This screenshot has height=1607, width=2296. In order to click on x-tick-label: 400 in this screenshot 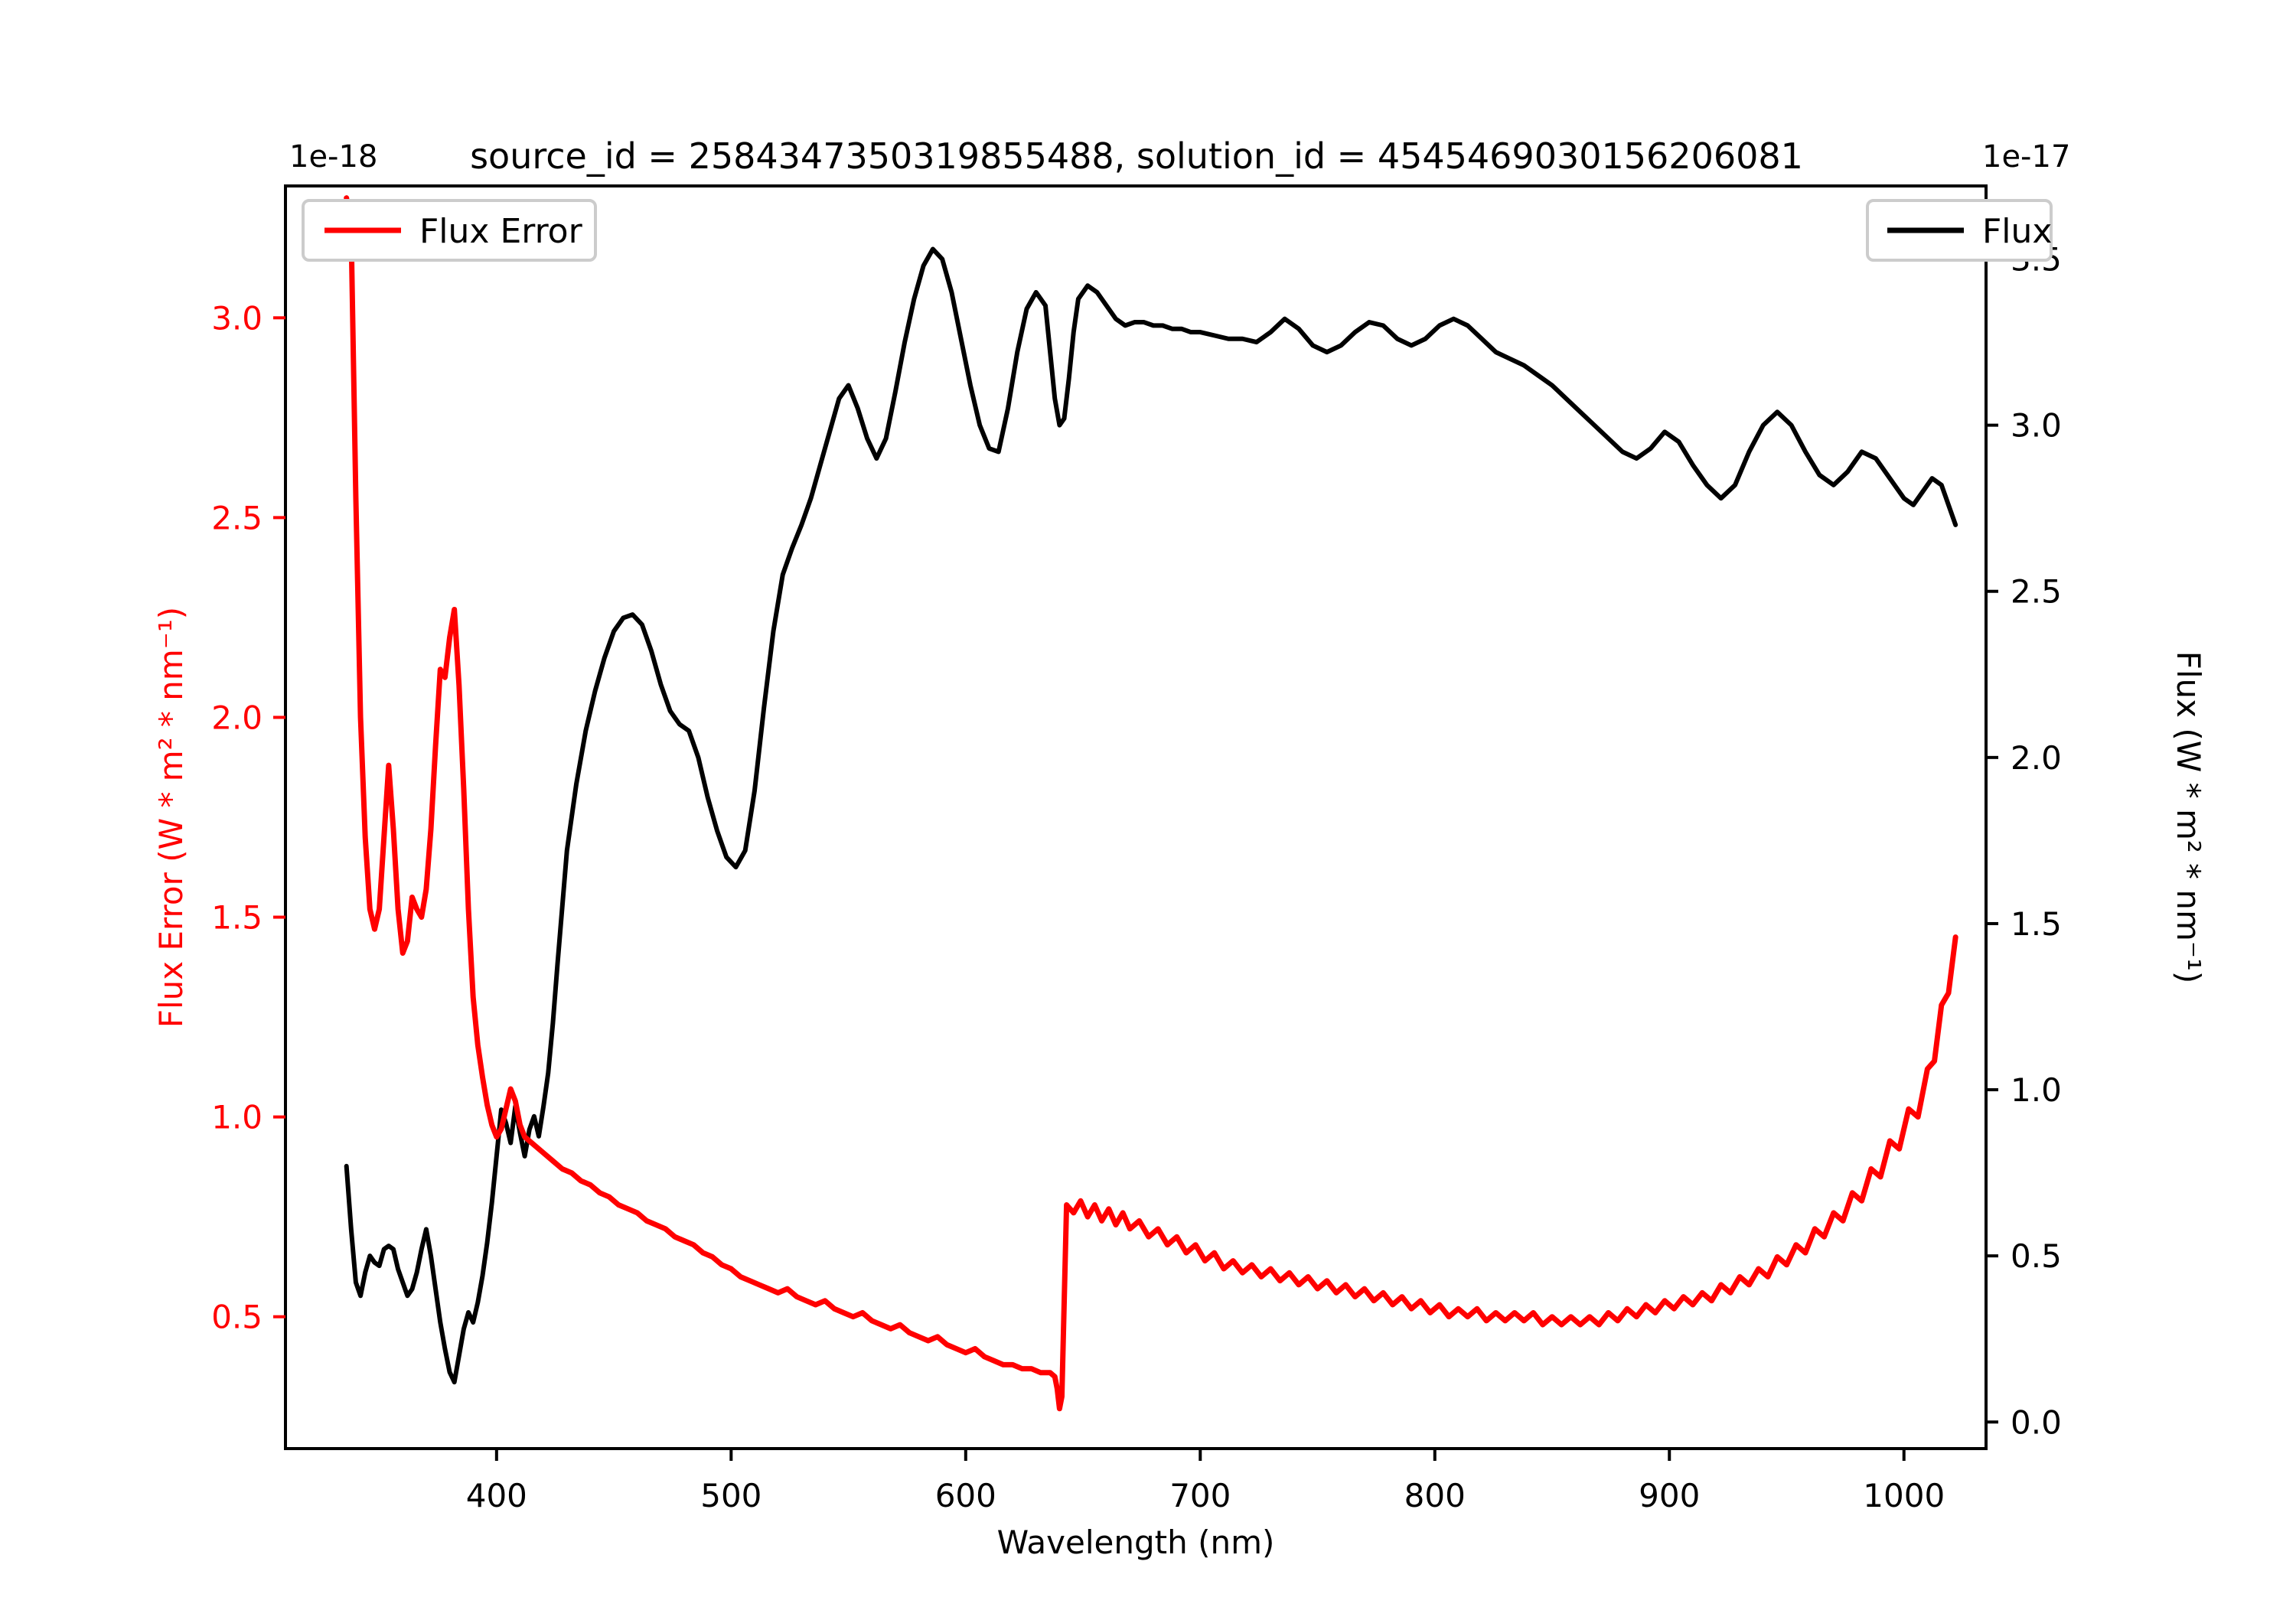, I will do `click(496, 1495)`.